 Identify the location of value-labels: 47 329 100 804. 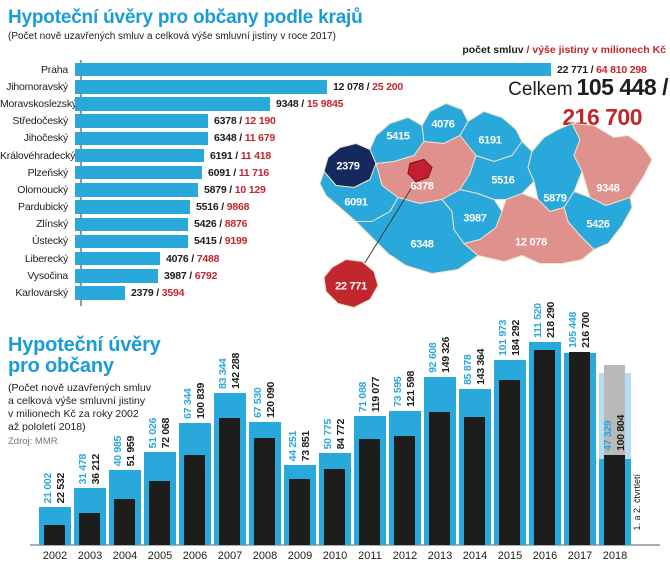
(615, 433).